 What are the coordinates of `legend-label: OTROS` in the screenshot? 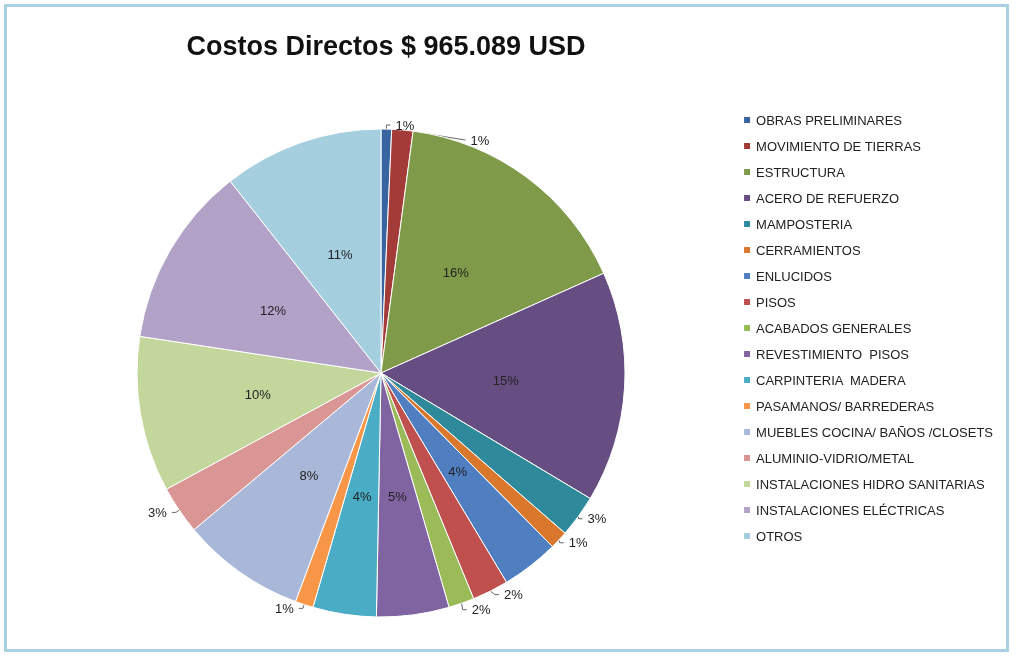 It's located at (779, 536).